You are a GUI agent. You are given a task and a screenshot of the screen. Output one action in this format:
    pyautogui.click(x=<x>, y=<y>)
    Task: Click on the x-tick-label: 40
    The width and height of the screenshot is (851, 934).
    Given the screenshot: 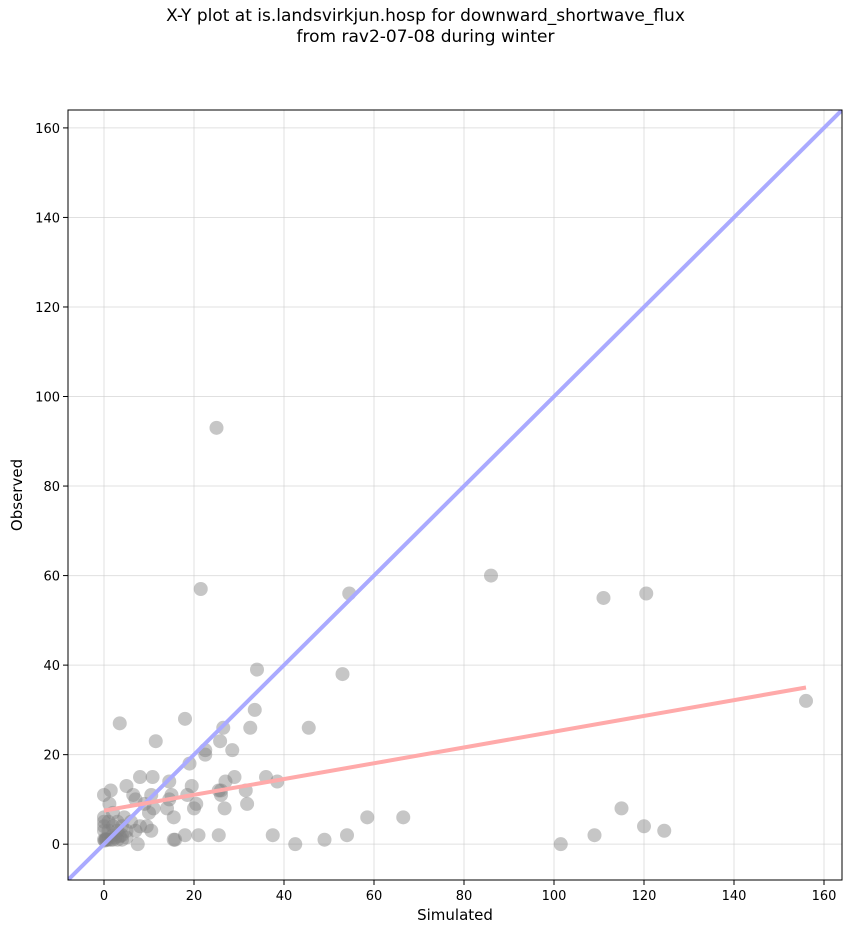 What is the action you would take?
    pyautogui.click(x=284, y=896)
    